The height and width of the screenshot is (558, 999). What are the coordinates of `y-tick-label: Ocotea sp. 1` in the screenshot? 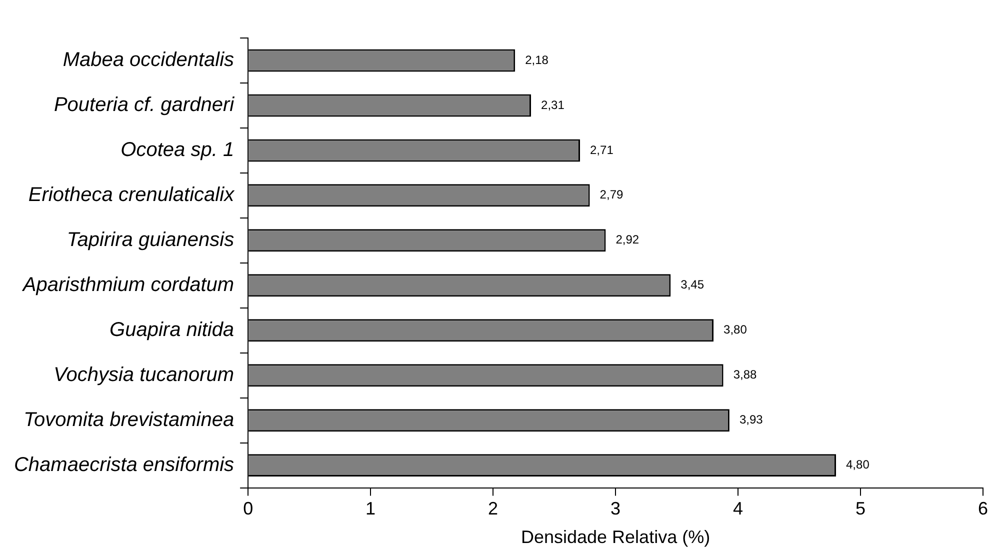 It's located at (177, 150).